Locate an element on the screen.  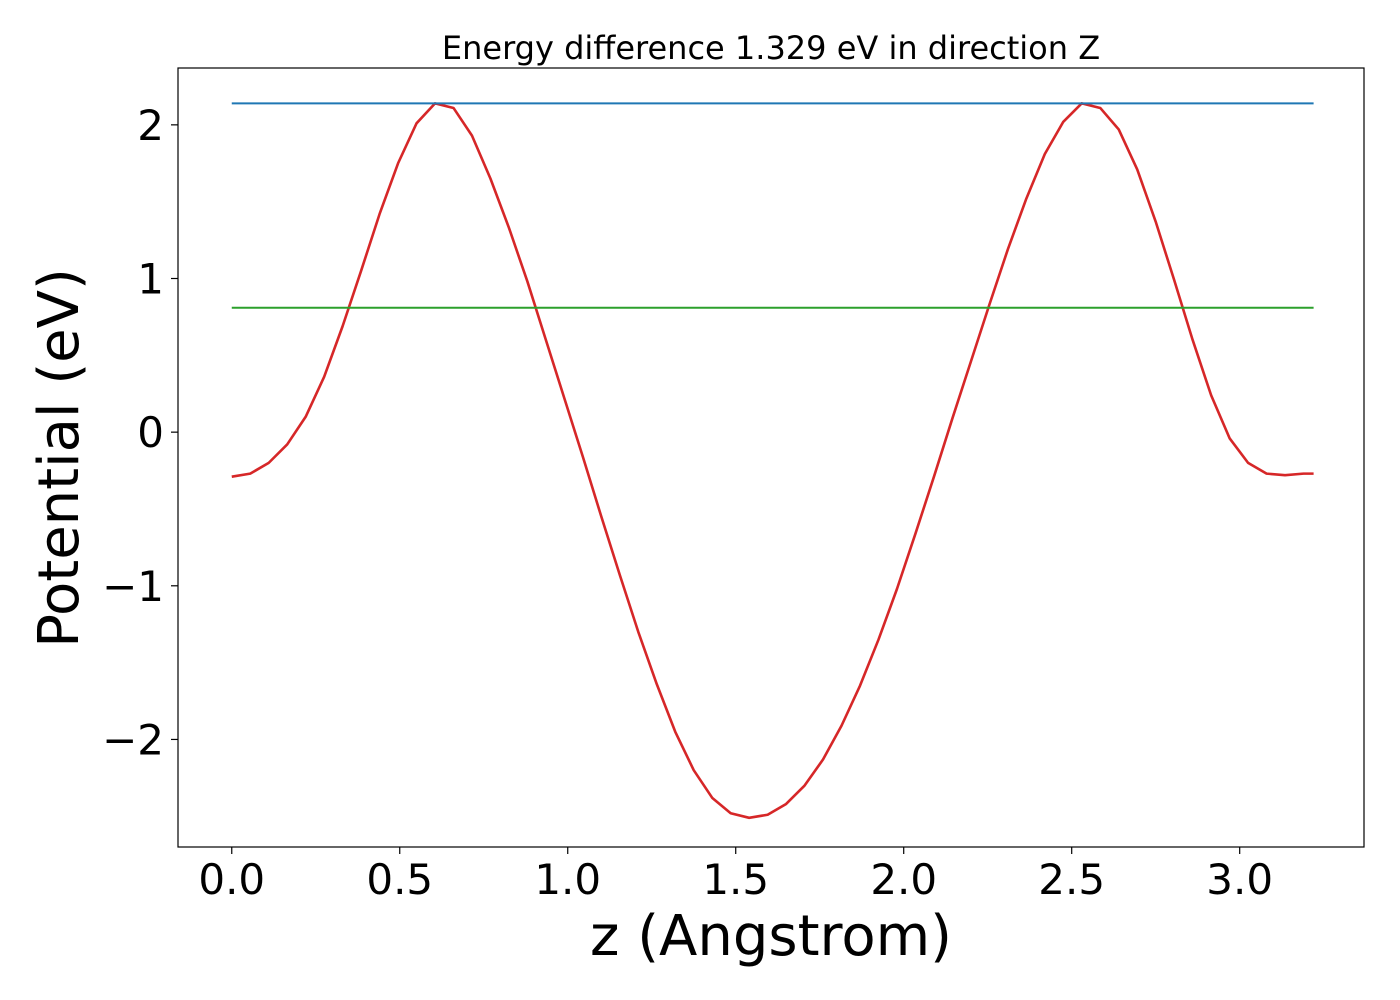
y-tick-label: 1 is located at coordinates (150, 278).